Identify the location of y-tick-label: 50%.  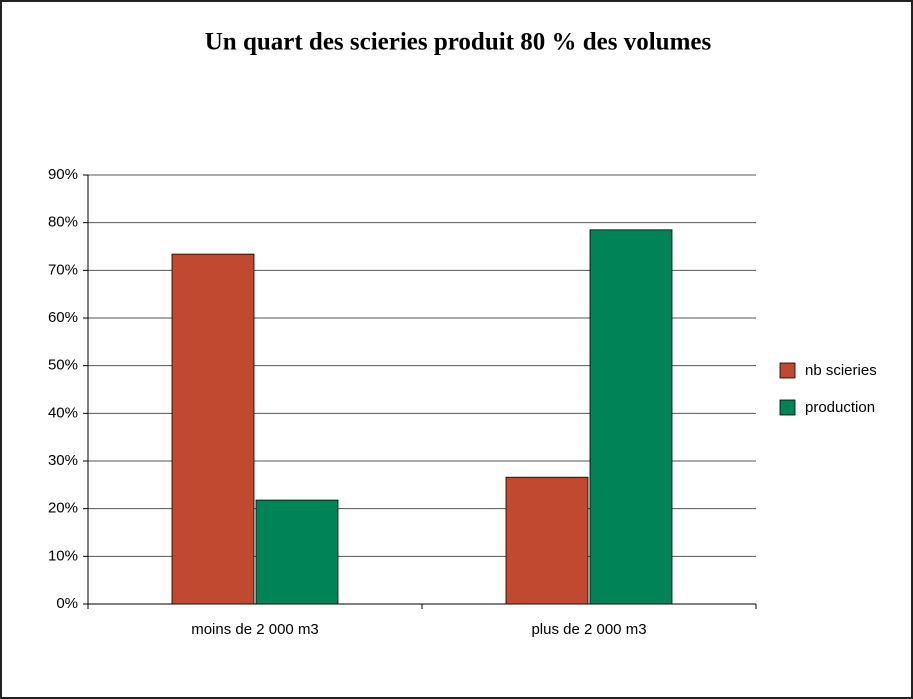
(63, 365).